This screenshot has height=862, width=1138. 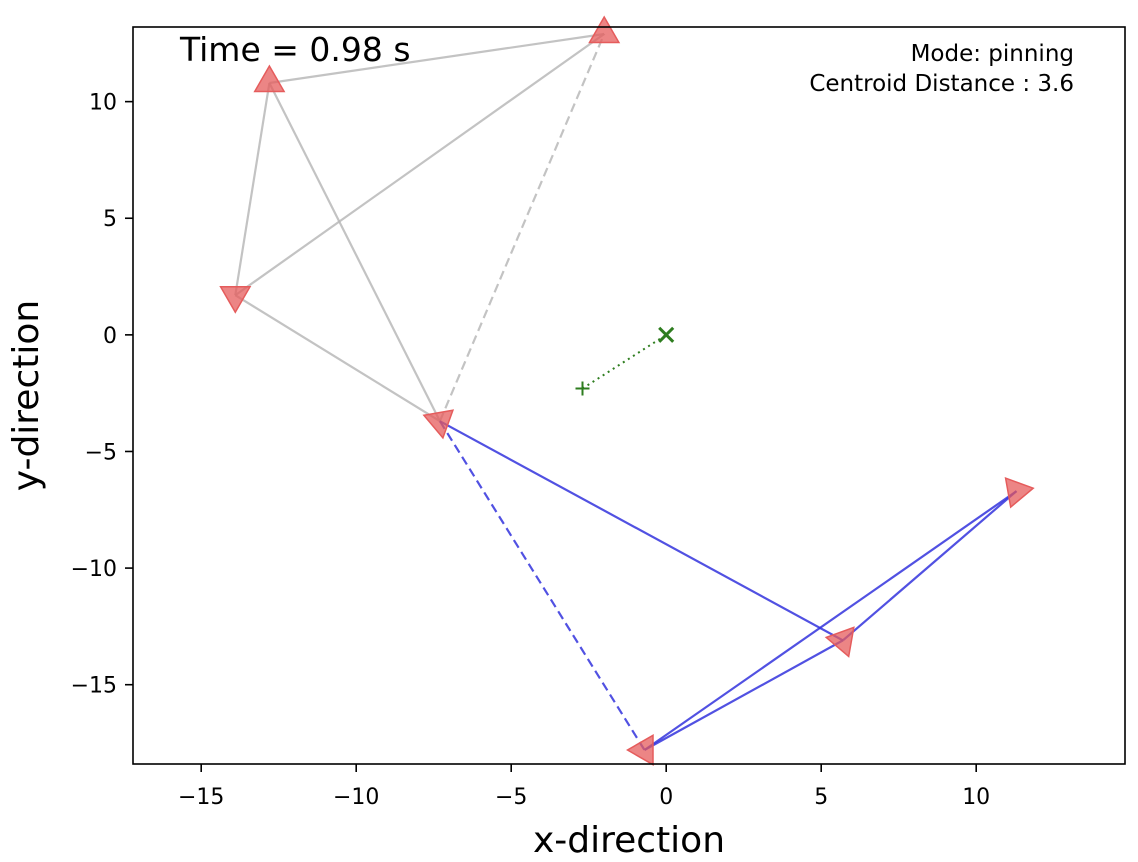 I want to click on x-tick-label: 0, so click(x=666, y=797).